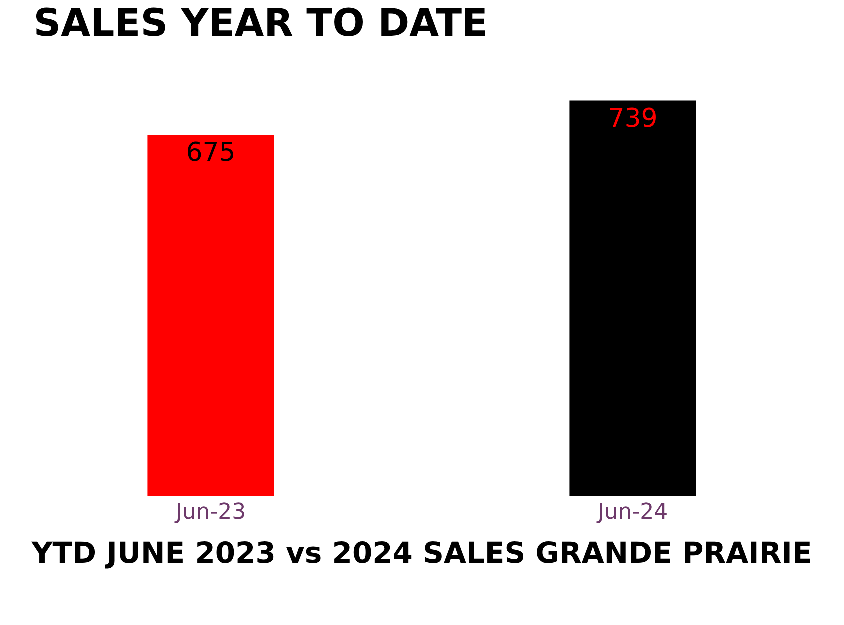 This screenshot has height=625, width=844. What do you see at coordinates (211, 153) in the screenshot?
I see `data-label: 675` at bounding box center [211, 153].